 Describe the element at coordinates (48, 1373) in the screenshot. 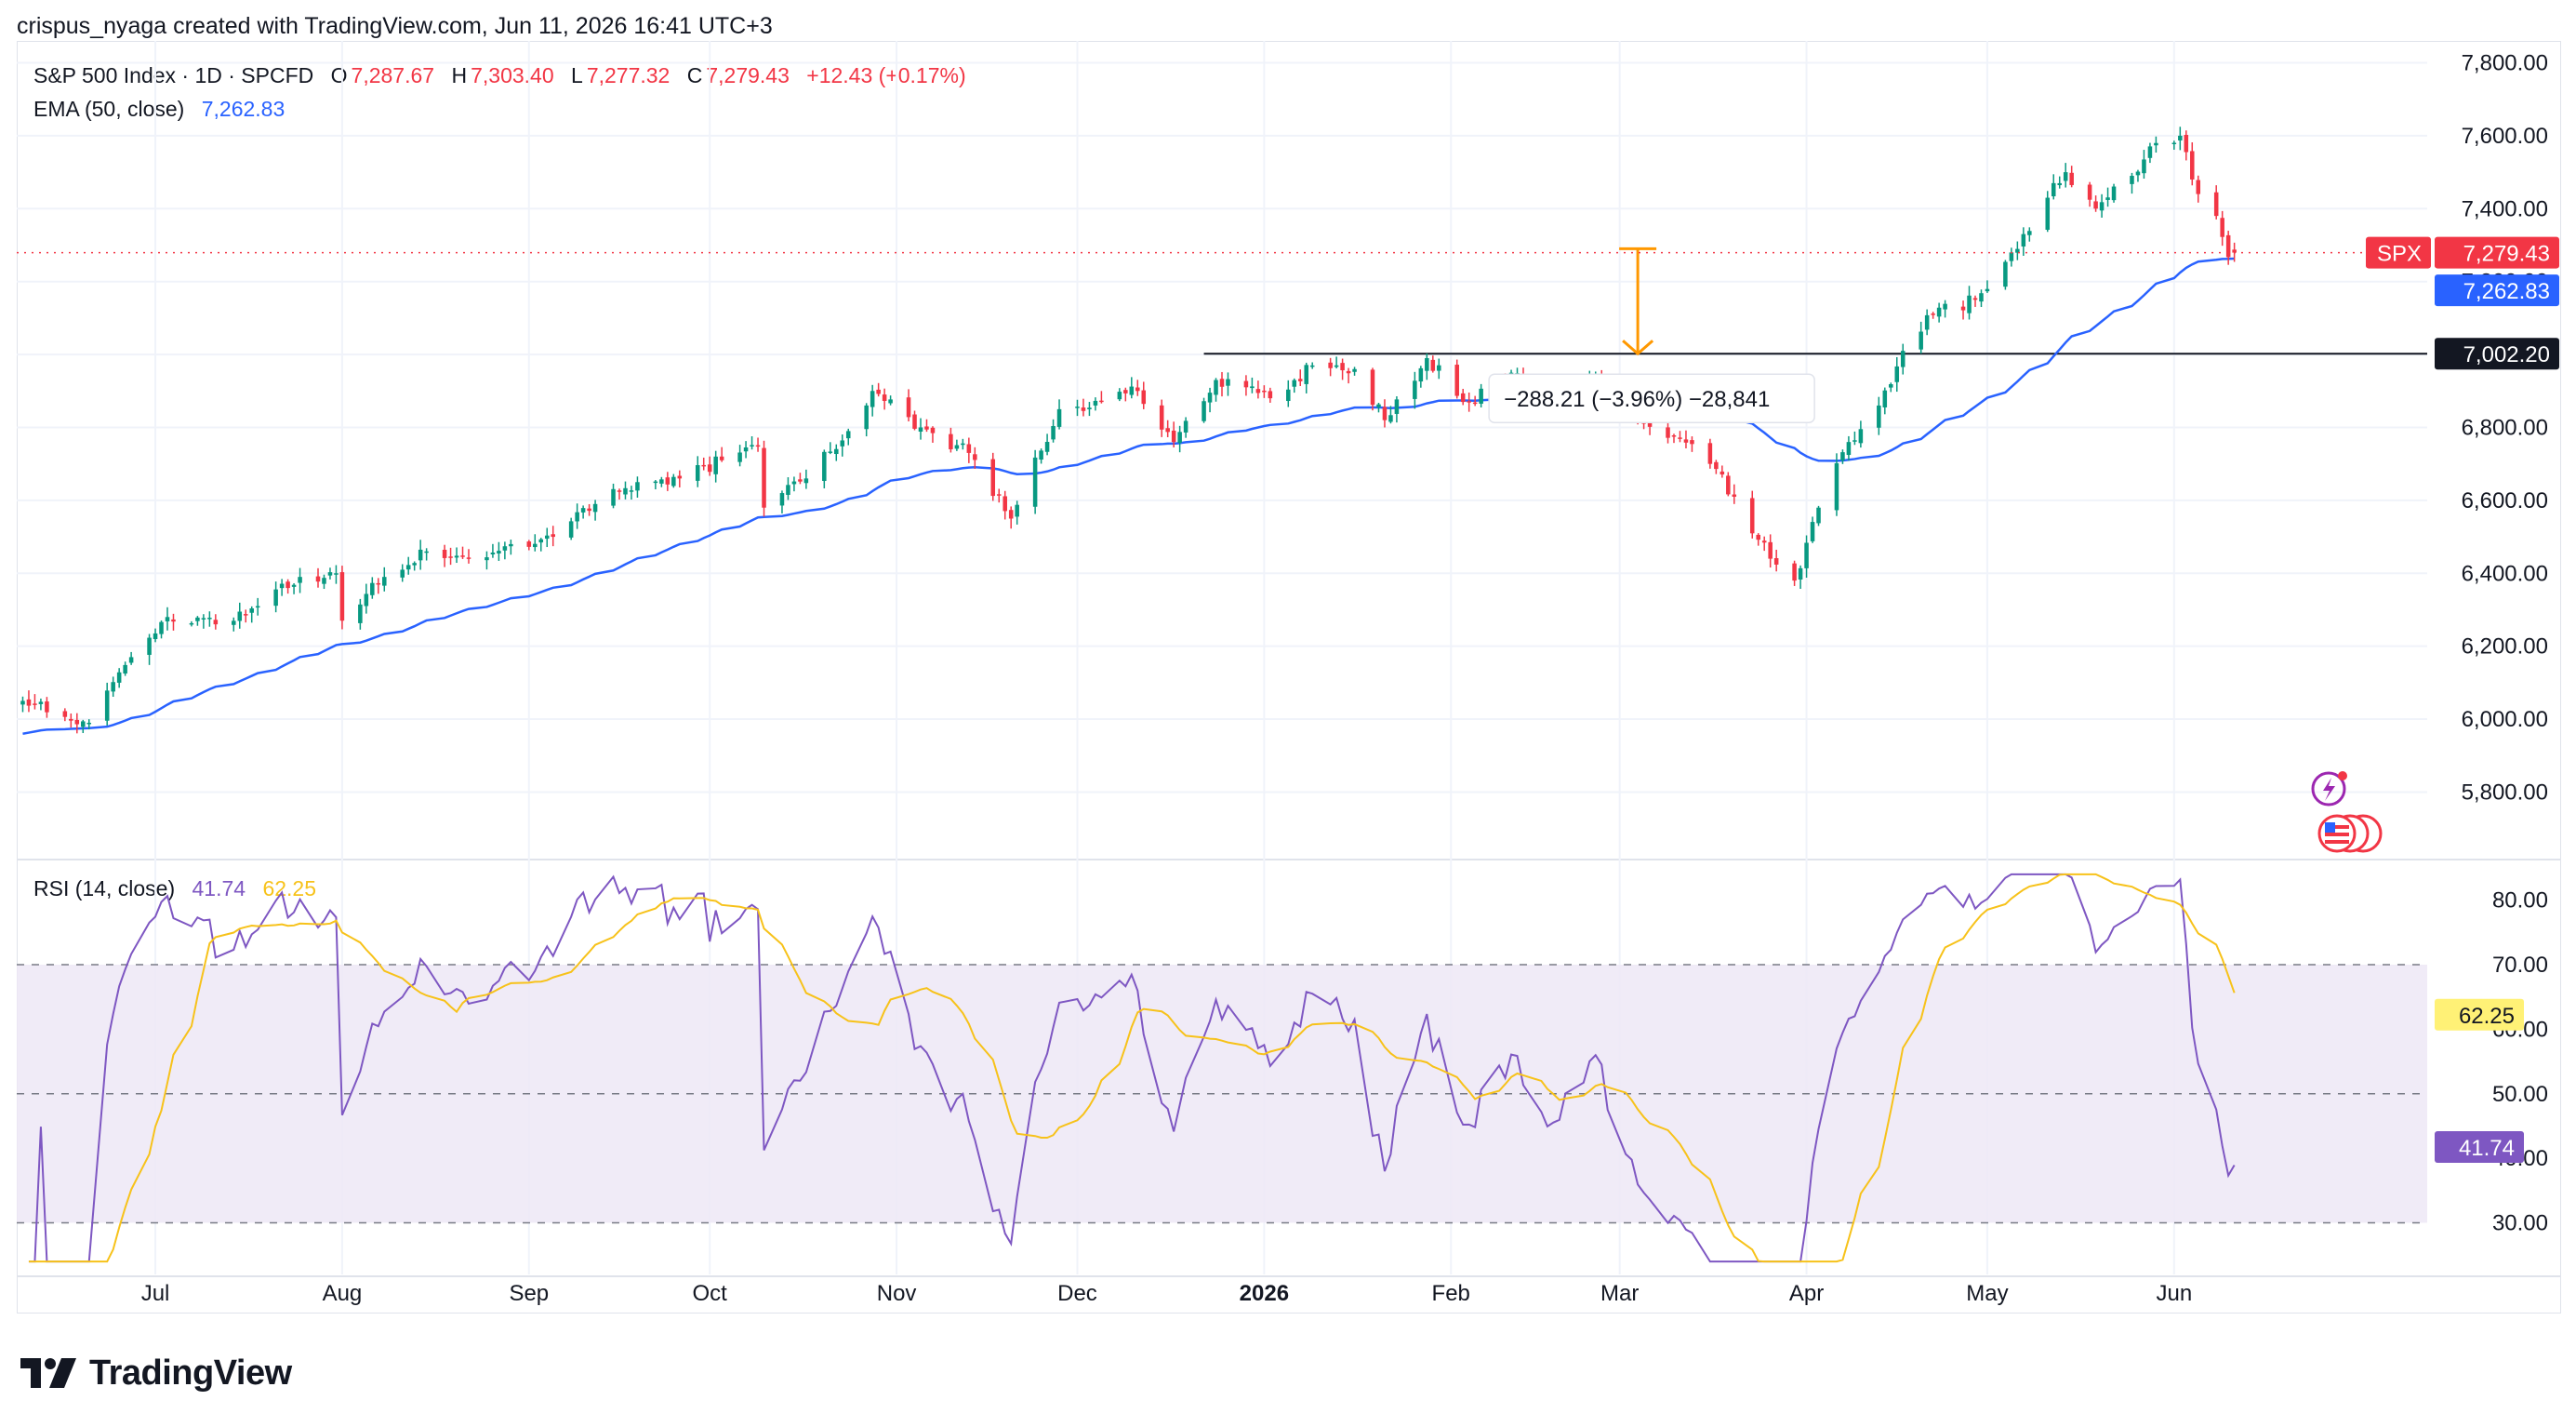

I see `tradingview-logo-icon` at that location.